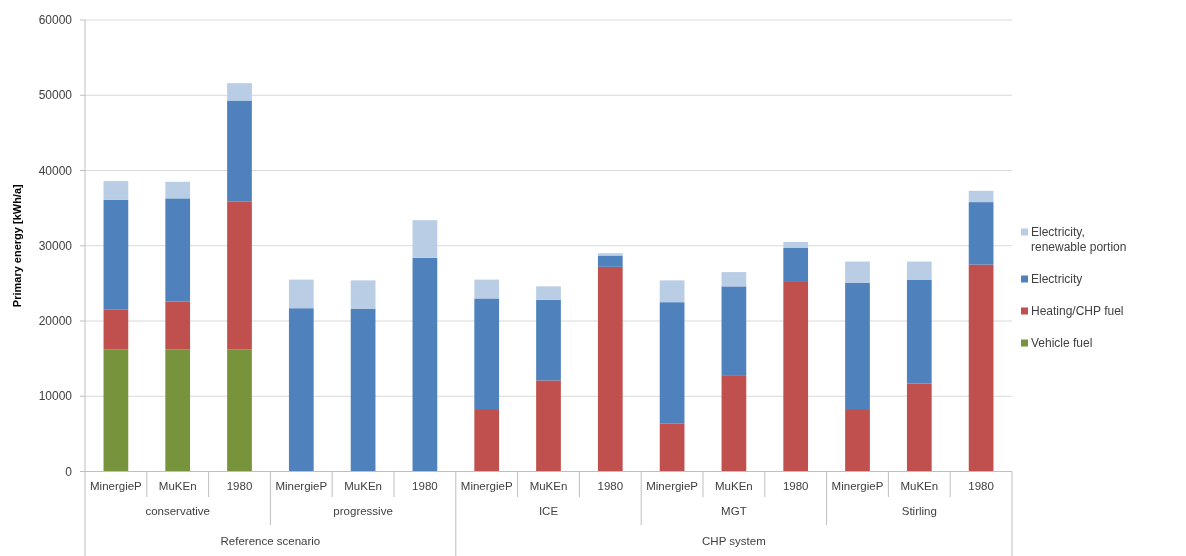  What do you see at coordinates (55, 95) in the screenshot?
I see `y-tick-label: 50000` at bounding box center [55, 95].